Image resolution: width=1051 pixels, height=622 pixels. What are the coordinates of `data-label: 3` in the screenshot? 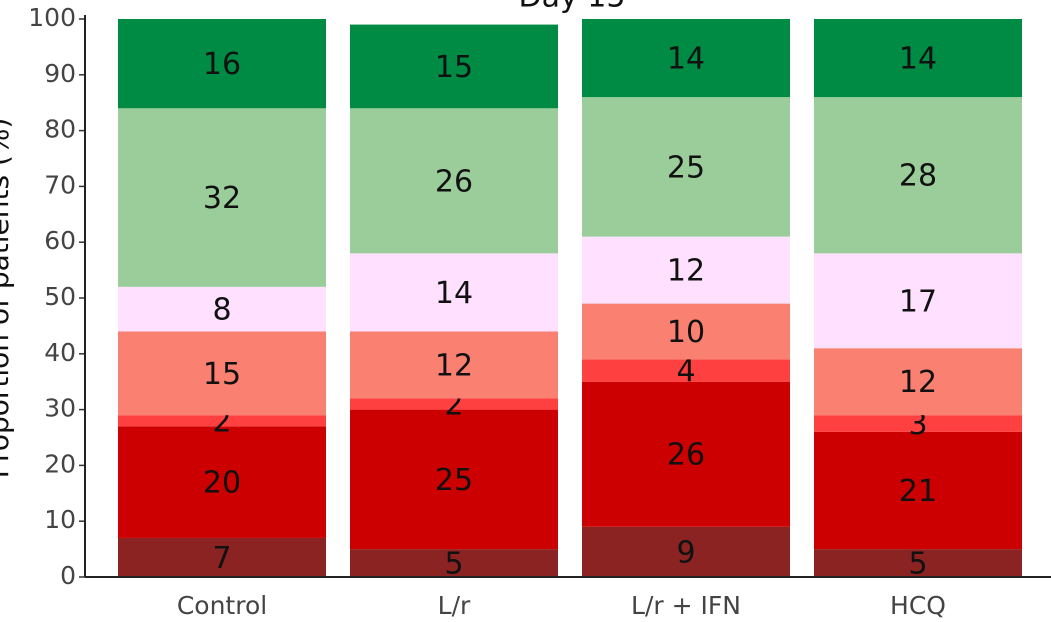 It's located at (917, 424).